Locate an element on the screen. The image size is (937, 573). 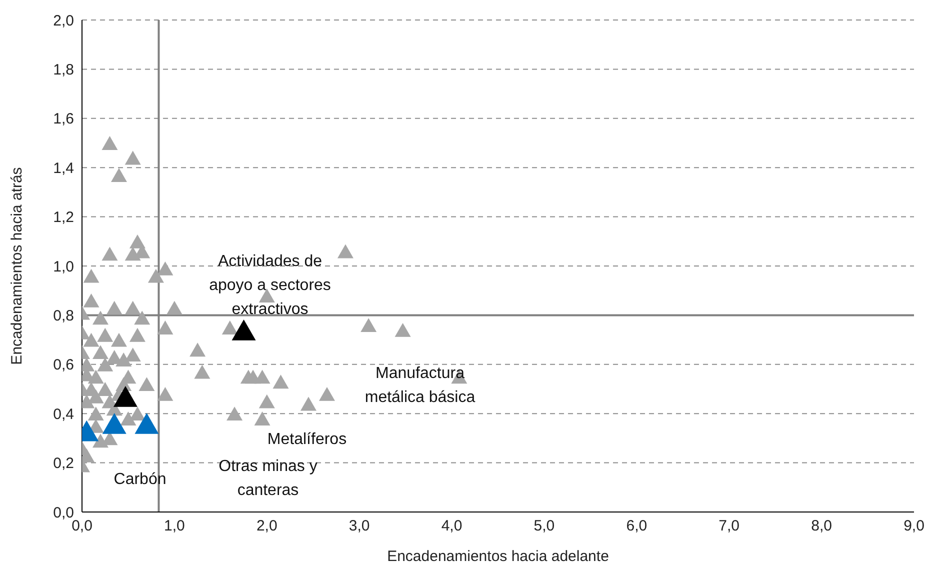
x-tick-label: 3,0 is located at coordinates (359, 526).